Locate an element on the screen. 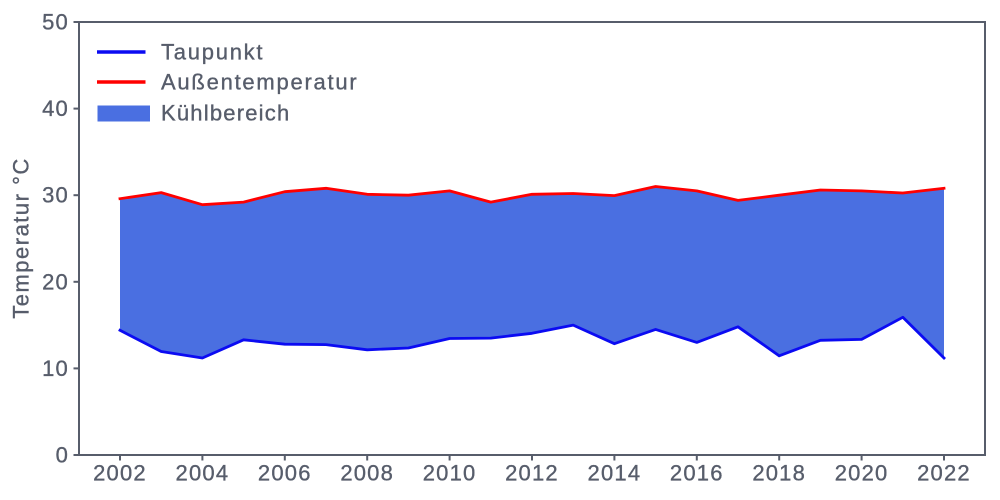  svg-text: 2010 is located at coordinates (450, 473).